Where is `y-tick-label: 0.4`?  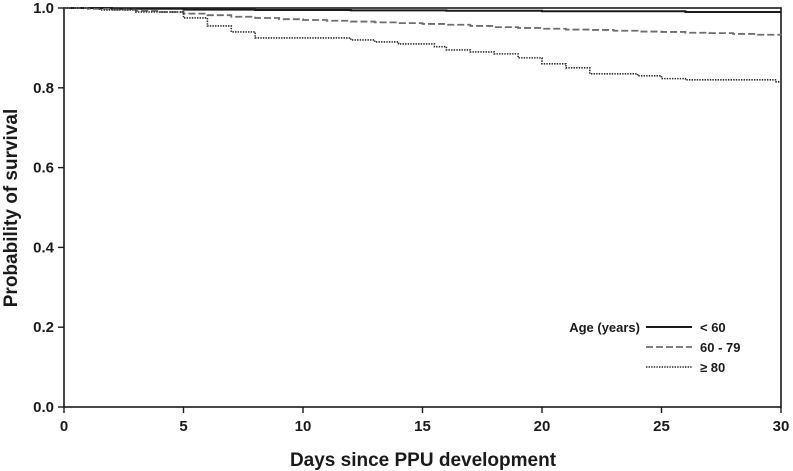
y-tick-label: 0.4 is located at coordinates (44, 247).